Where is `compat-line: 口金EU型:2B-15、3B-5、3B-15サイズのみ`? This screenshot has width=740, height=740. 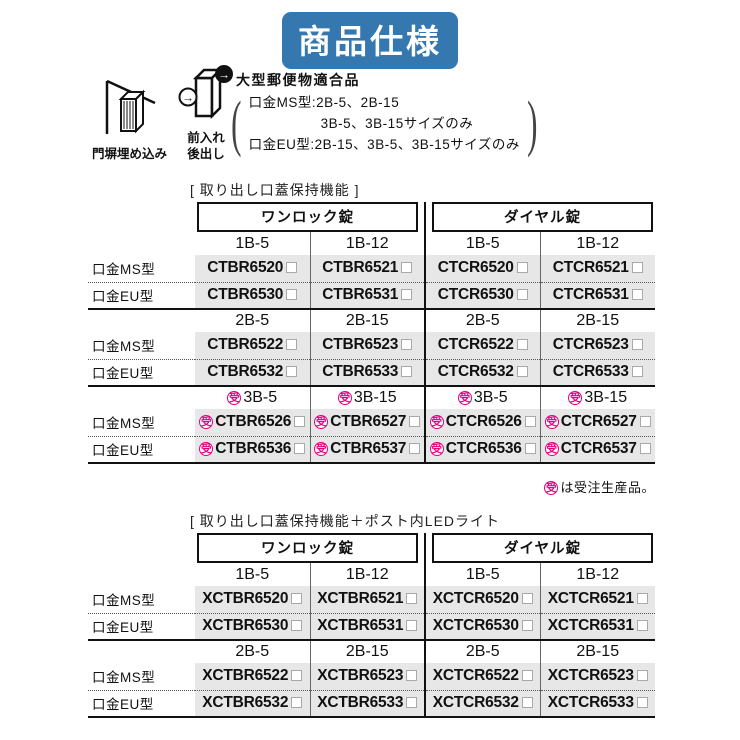 compat-line: 口金EU型:2B-15、3B-5、3B-15サイズのみ is located at coordinates (384, 144).